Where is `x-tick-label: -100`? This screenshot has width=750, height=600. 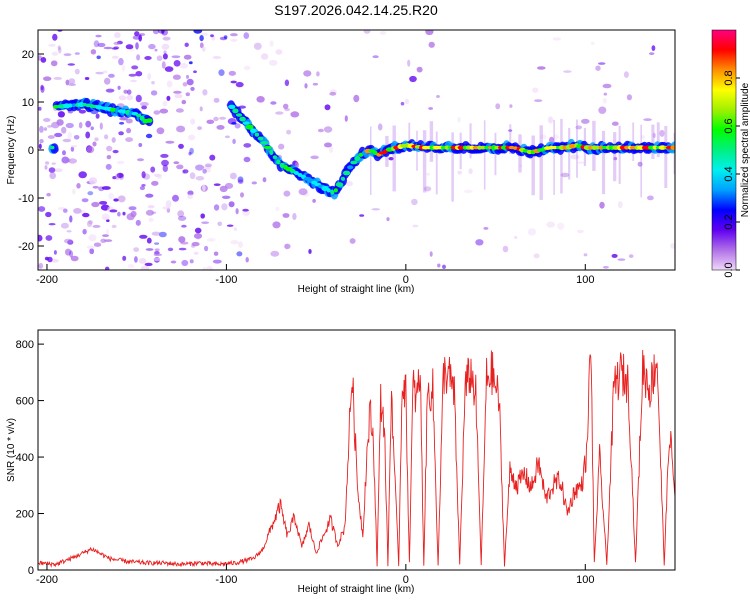 x-tick-label: -100 is located at coordinates (226, 280).